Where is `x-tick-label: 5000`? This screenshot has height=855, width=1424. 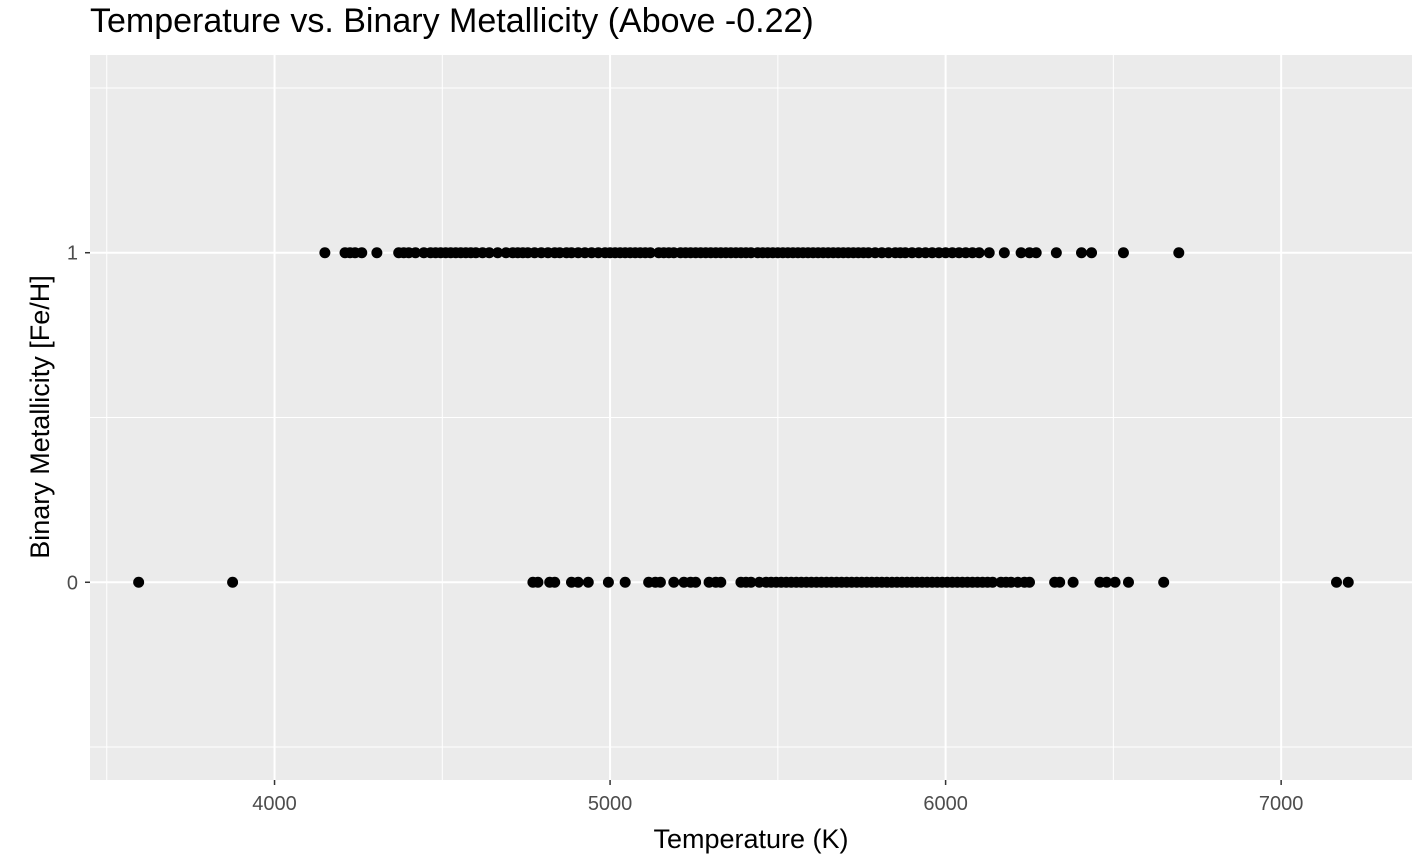
x-tick-label: 5000 is located at coordinates (610, 804).